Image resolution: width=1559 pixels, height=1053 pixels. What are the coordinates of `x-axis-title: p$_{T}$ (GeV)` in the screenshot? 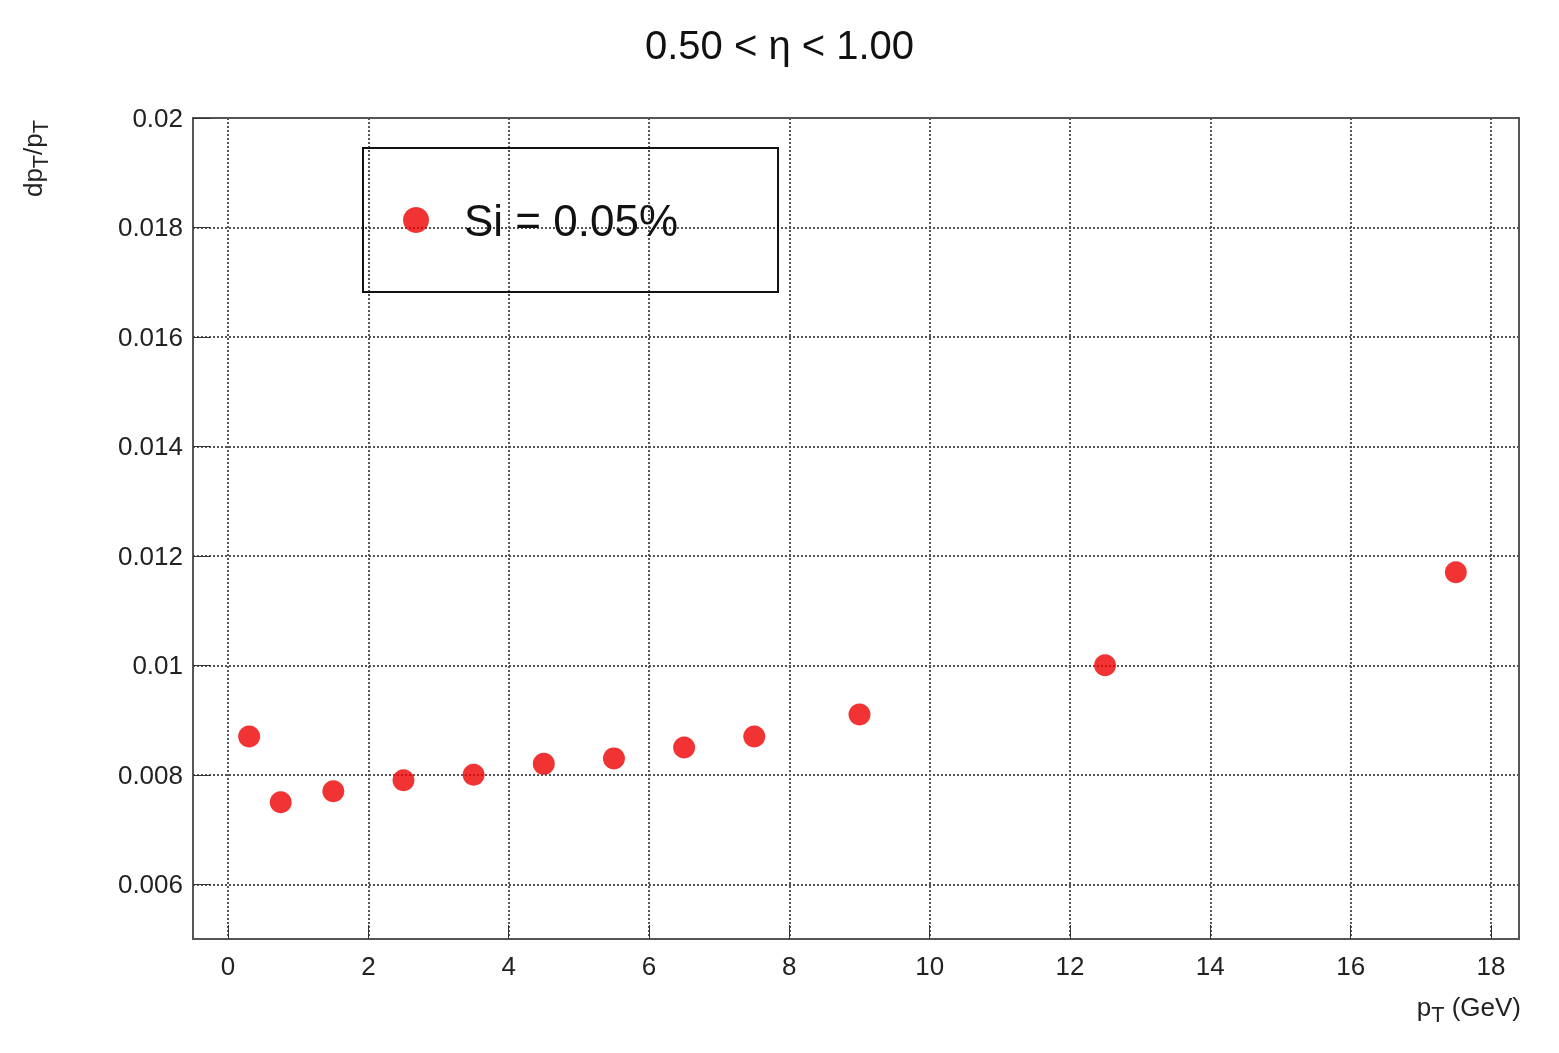 It's located at (1468, 1010).